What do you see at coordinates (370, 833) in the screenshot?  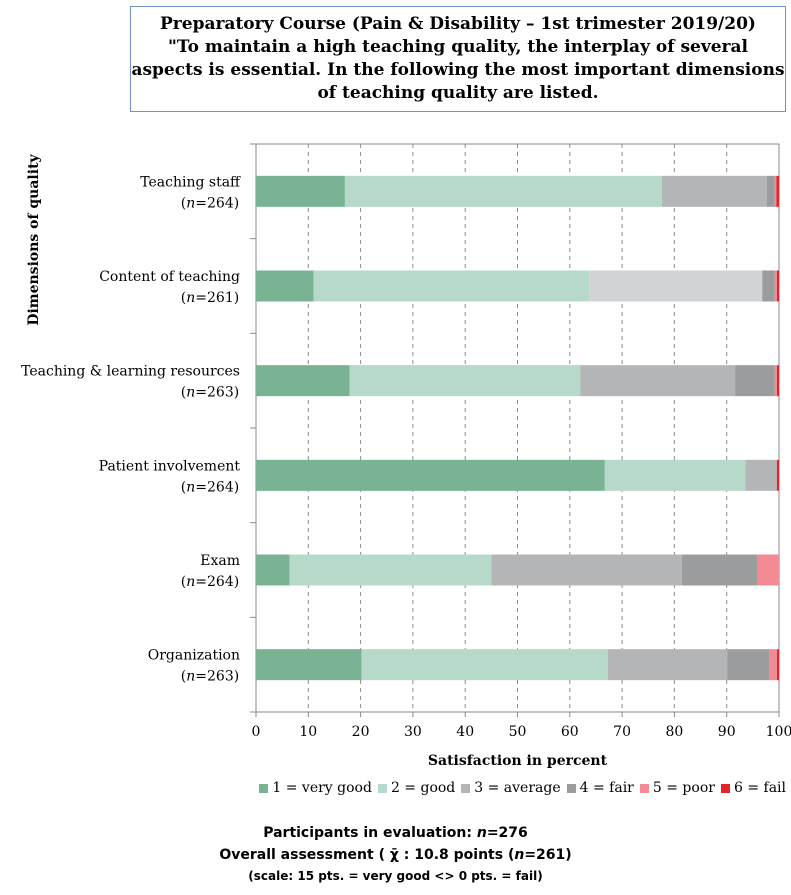 I see `participants-prefix: Participants in evaluation:` at bounding box center [370, 833].